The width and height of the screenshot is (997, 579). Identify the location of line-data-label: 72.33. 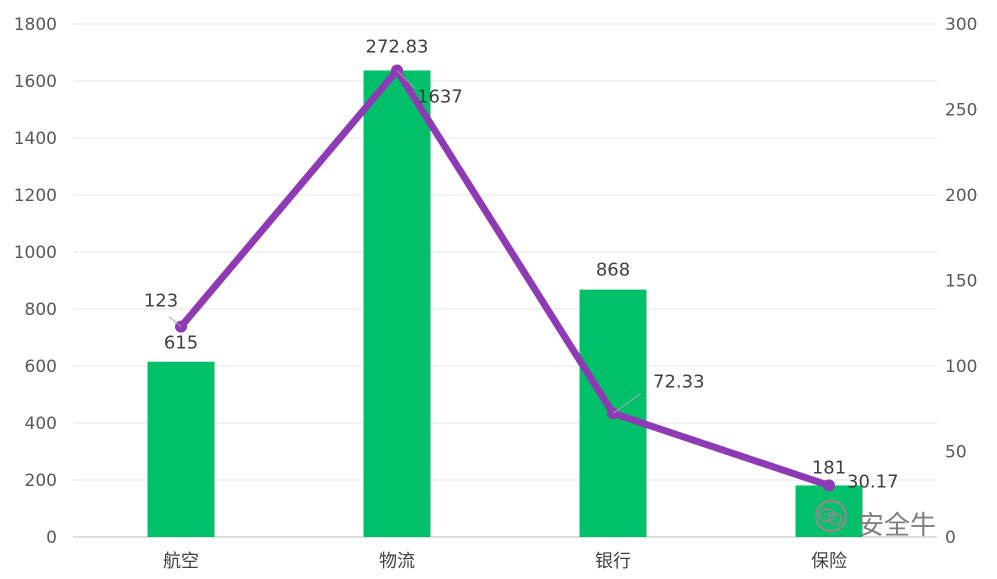
(679, 381).